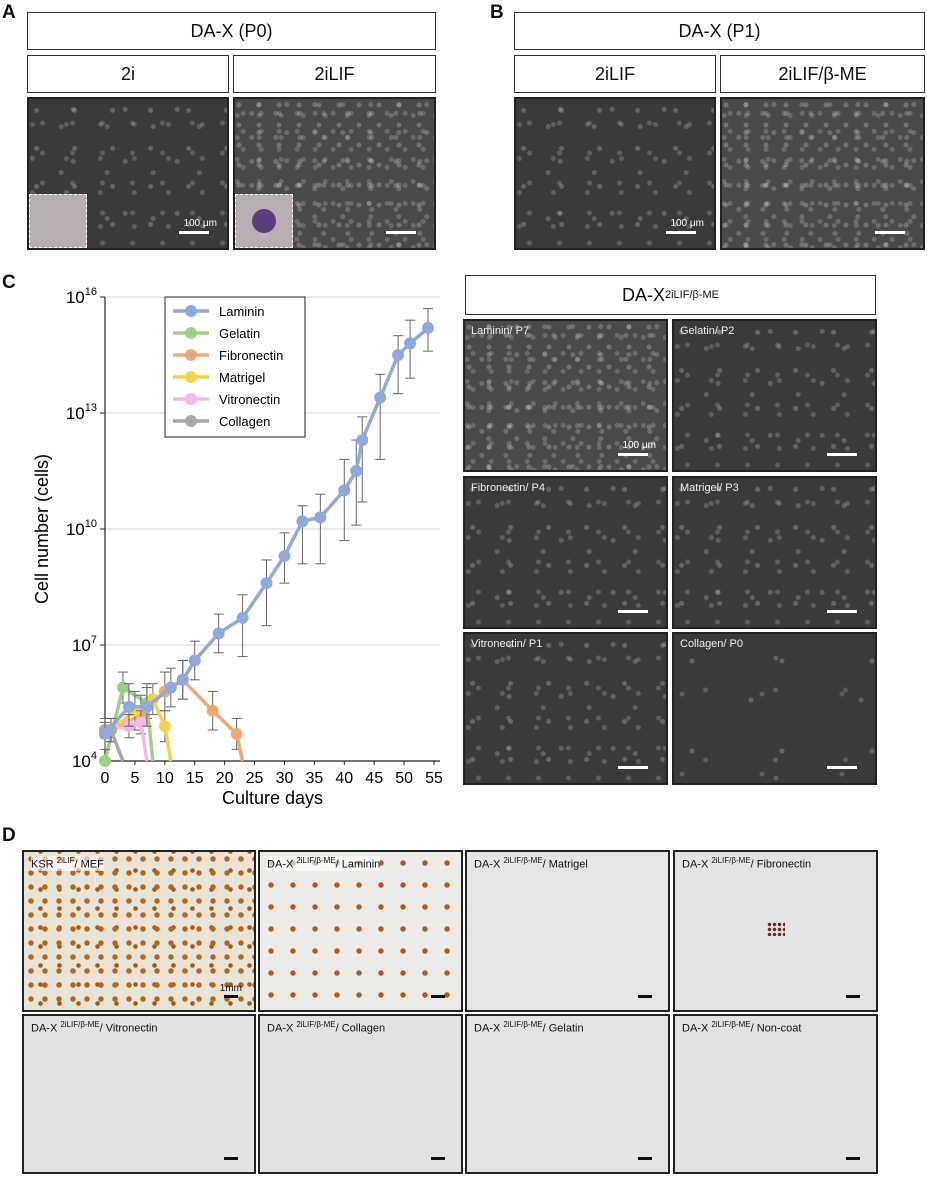  What do you see at coordinates (563, 1028) in the screenshot?
I see `dish-label-post: / Gelatin` at bounding box center [563, 1028].